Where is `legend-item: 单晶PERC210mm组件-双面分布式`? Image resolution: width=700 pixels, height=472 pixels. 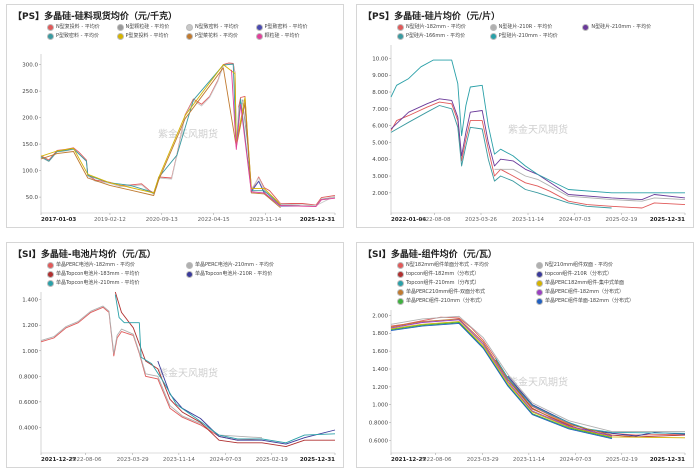
legend-item: 单晶PERC210mm组件-双面分布式 is located at coordinates (441, 293).